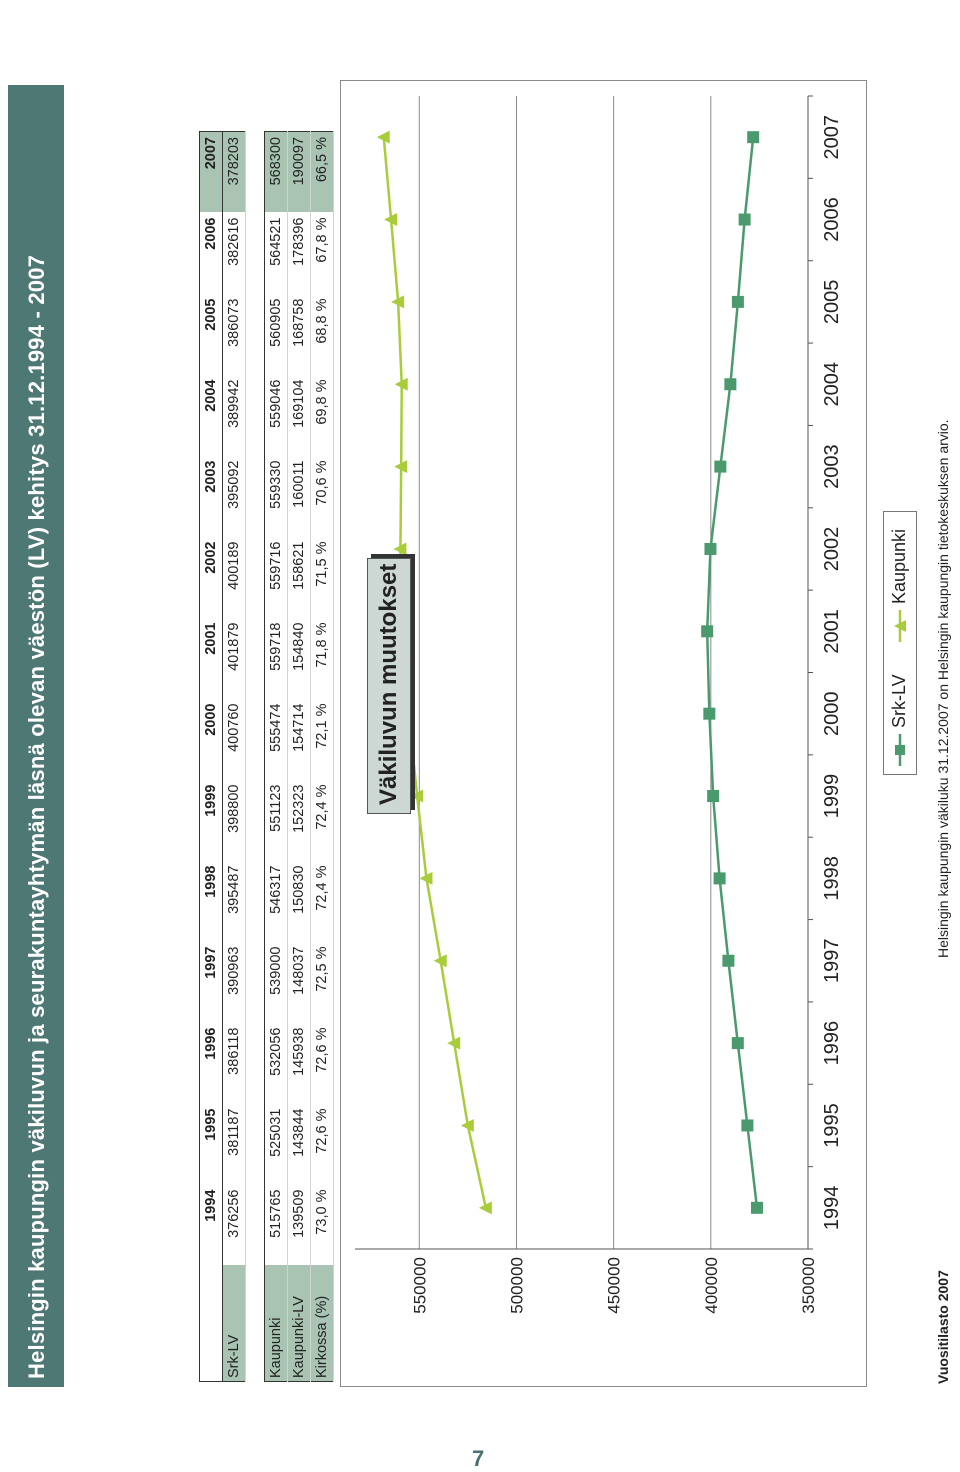 Image resolution: width=960 pixels, height=1472 pixels. What do you see at coordinates (299, 982) in the screenshot?
I see `table-cell: 148037` at bounding box center [299, 982].